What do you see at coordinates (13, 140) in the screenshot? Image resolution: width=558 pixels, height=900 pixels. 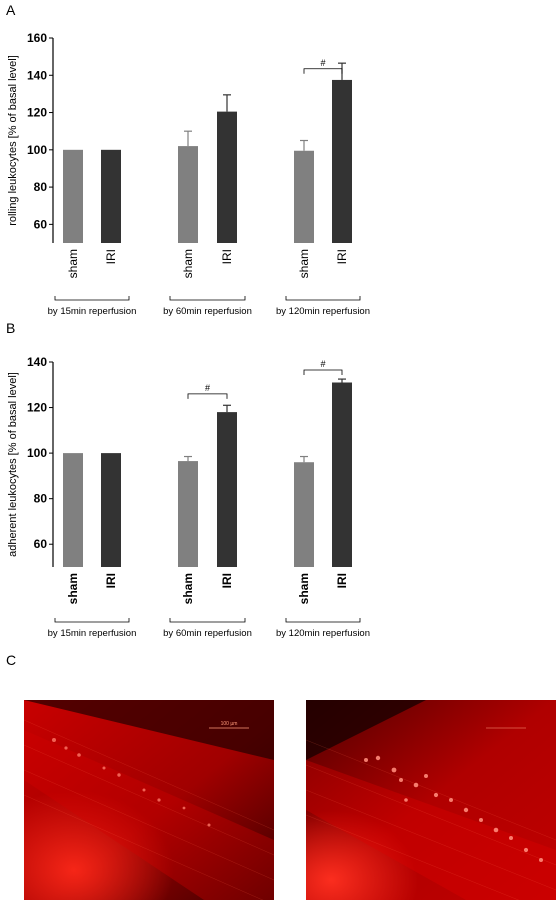 I see `chart1-y-axis-label: rolling leukocytes [% of basal level]` at bounding box center [13, 140].